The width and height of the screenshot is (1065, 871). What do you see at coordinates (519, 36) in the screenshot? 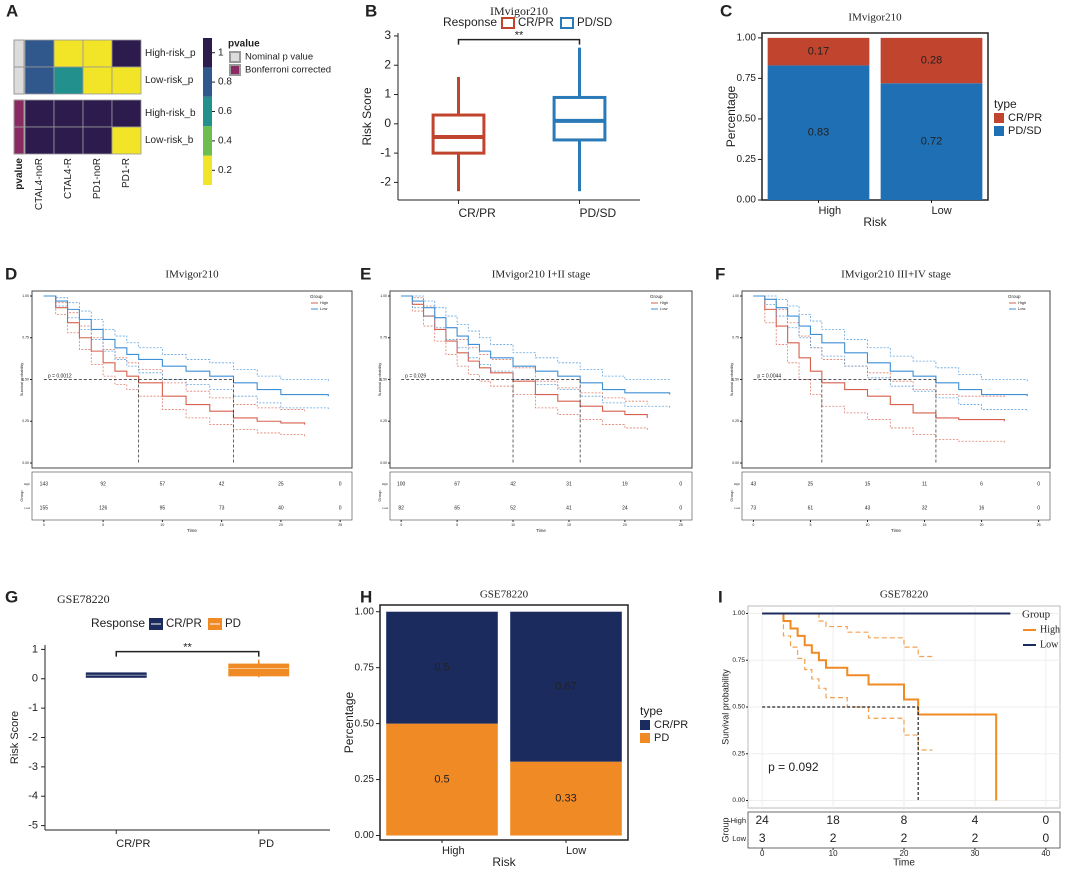
I see `significance-label: **` at bounding box center [519, 36].